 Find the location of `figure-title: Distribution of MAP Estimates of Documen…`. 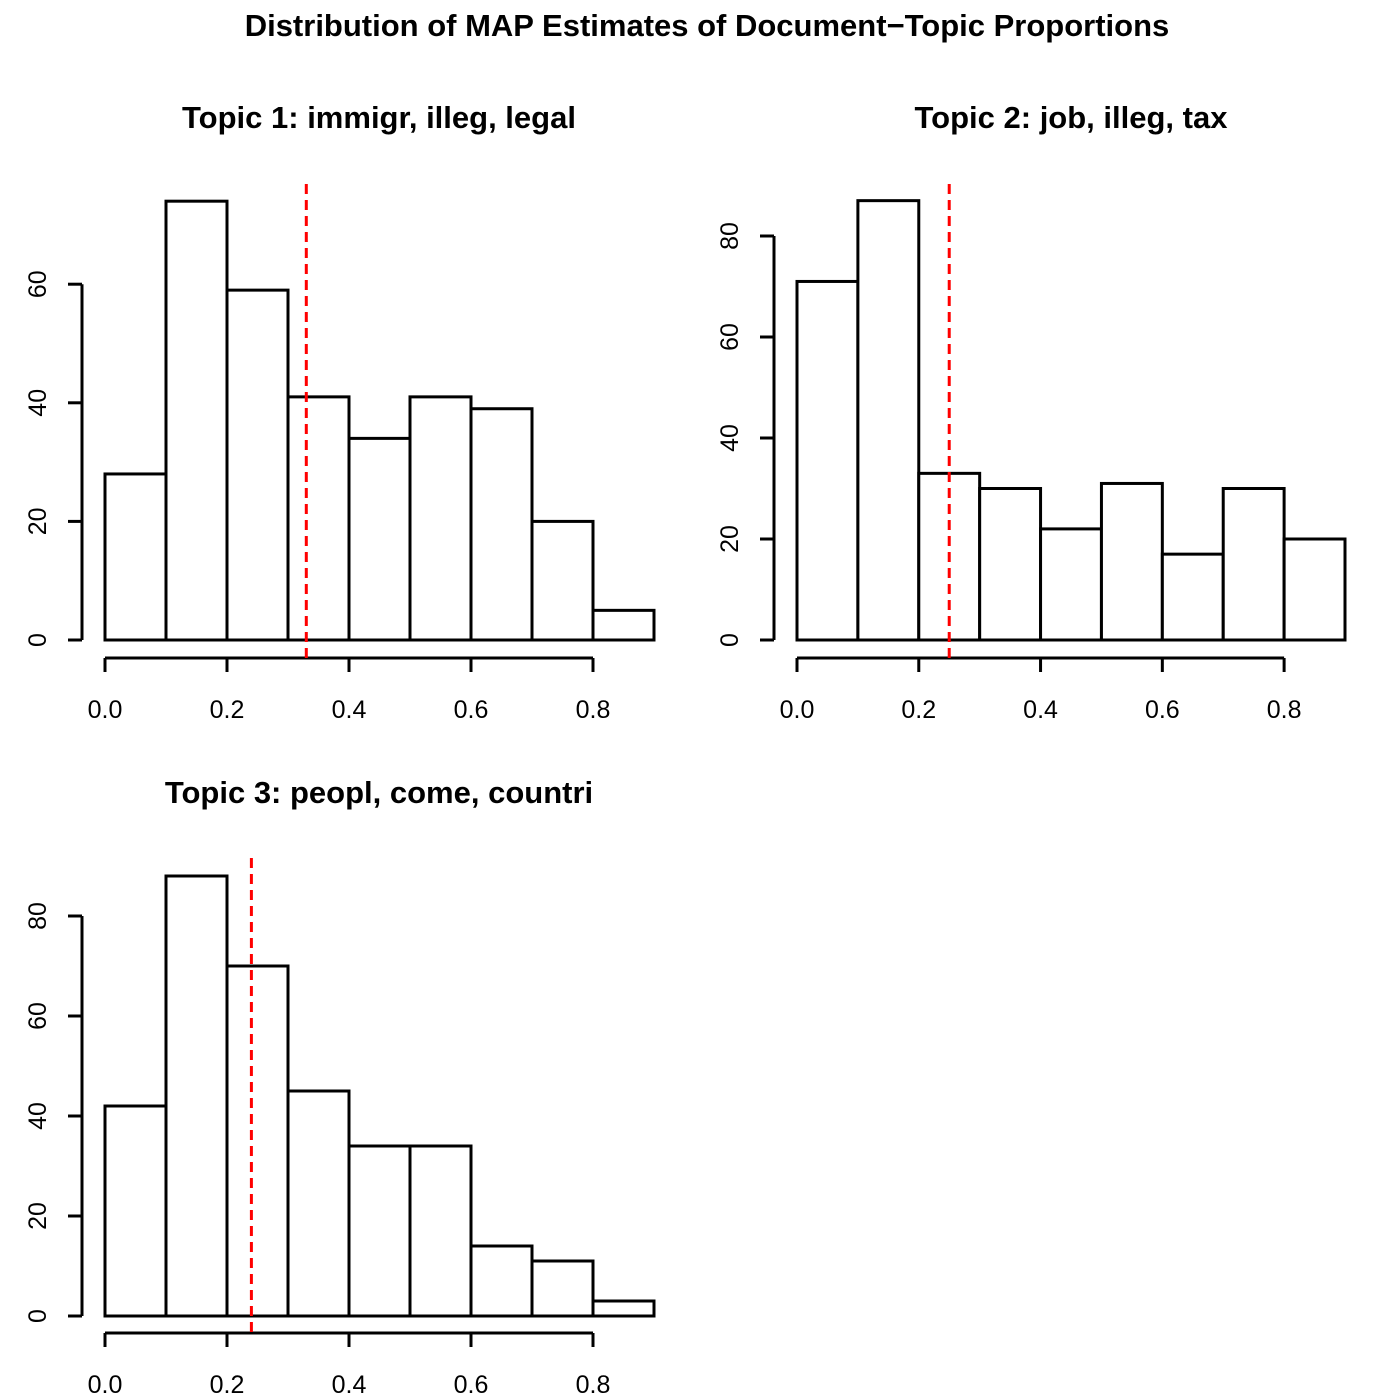

figure-title: Distribution of MAP Estimates of Documen… is located at coordinates (707, 25).